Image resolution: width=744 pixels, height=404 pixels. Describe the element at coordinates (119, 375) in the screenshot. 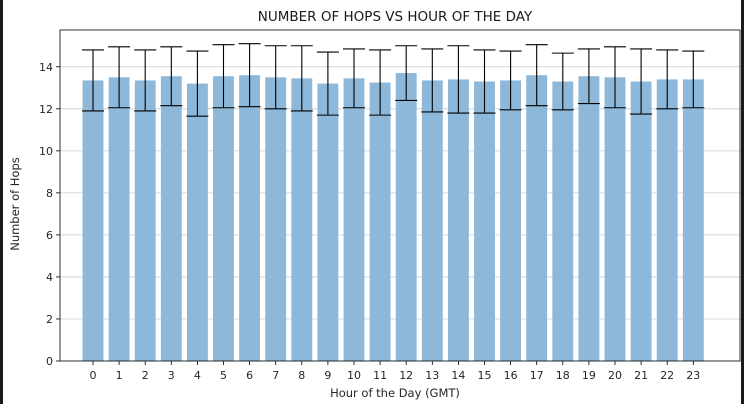

I see `x-tick-label: 1` at that location.